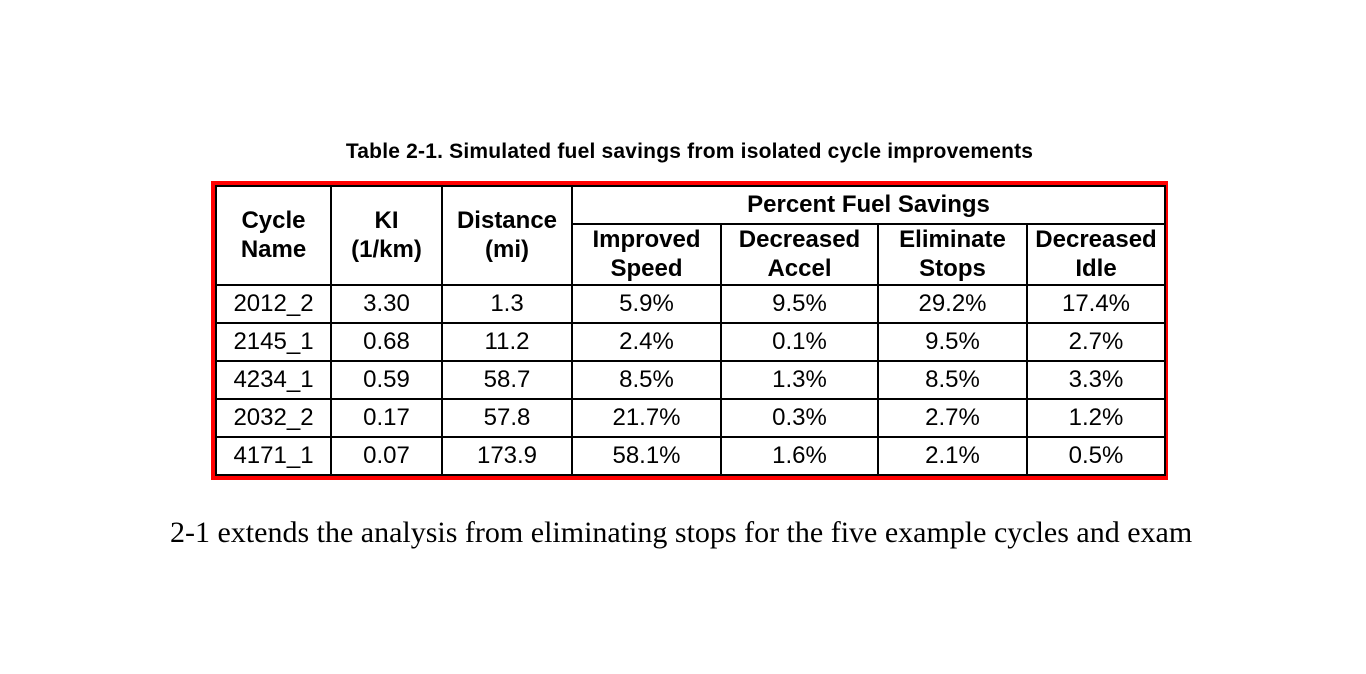  I want to click on cell-decreased-accel: 0.1%, so click(799, 341).